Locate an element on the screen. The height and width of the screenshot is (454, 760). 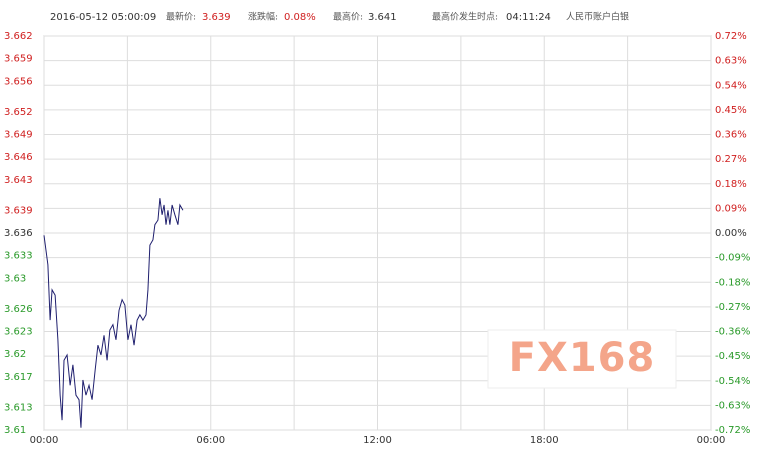
y-tick-label: 3.662 is located at coordinates (18, 36).